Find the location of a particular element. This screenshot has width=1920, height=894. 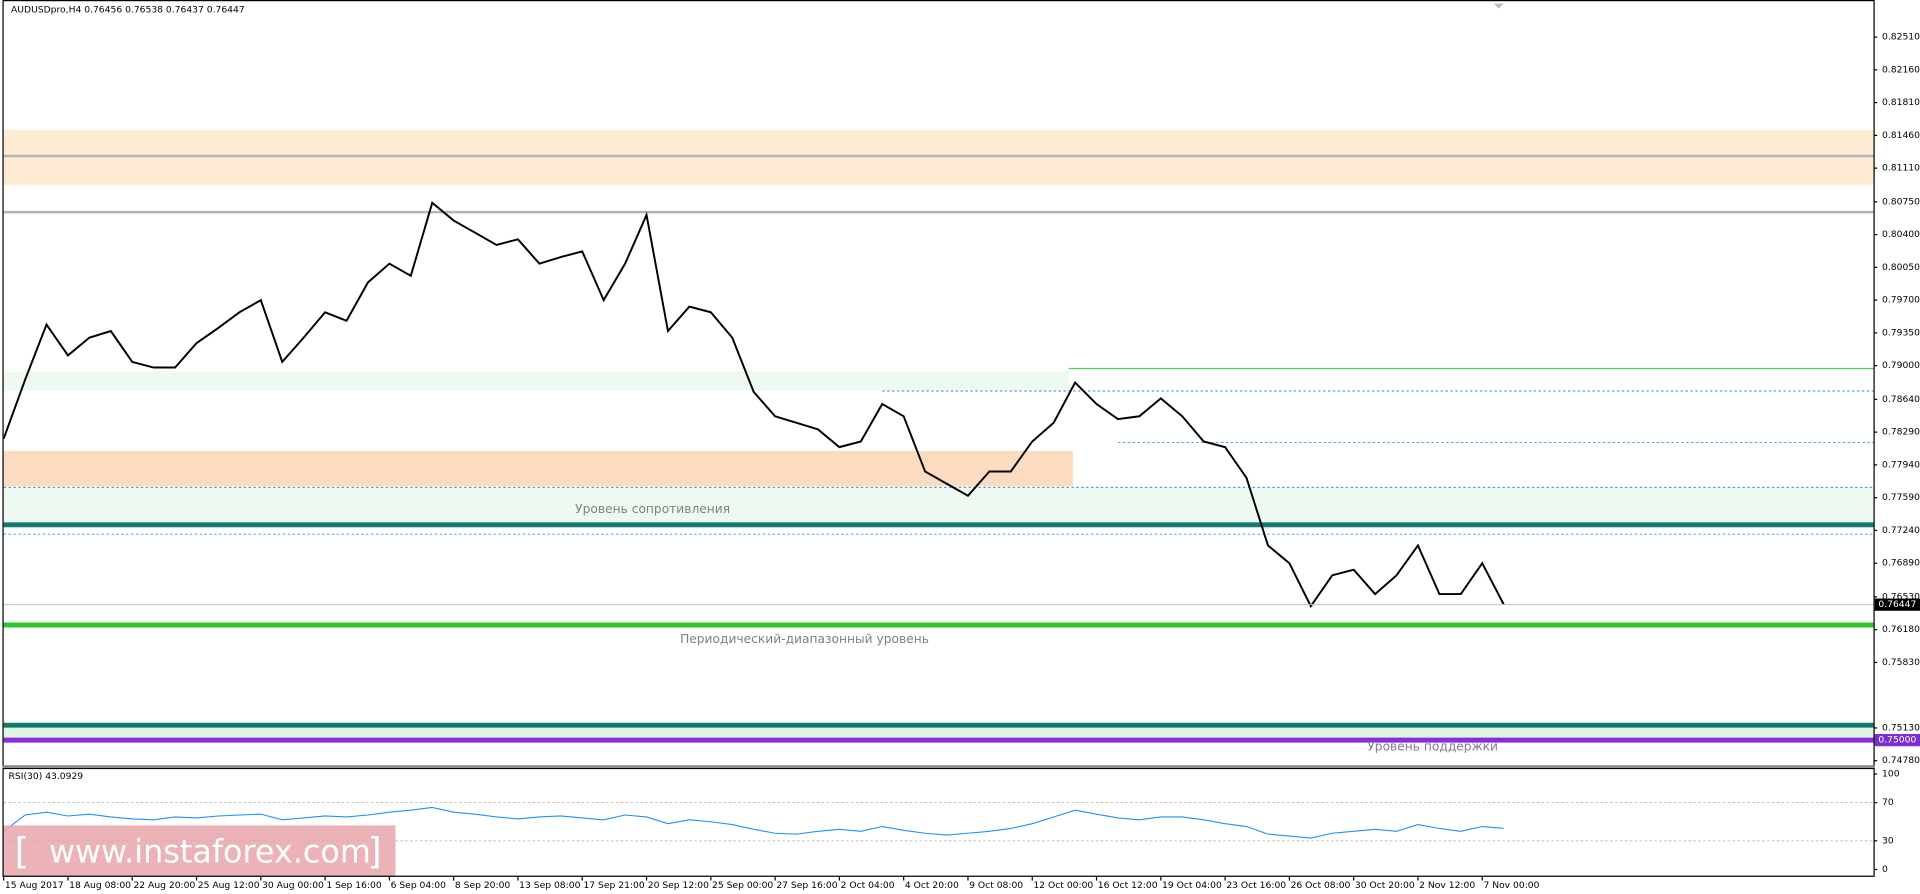

y-tick-label: 0.80400 is located at coordinates (1901, 234).